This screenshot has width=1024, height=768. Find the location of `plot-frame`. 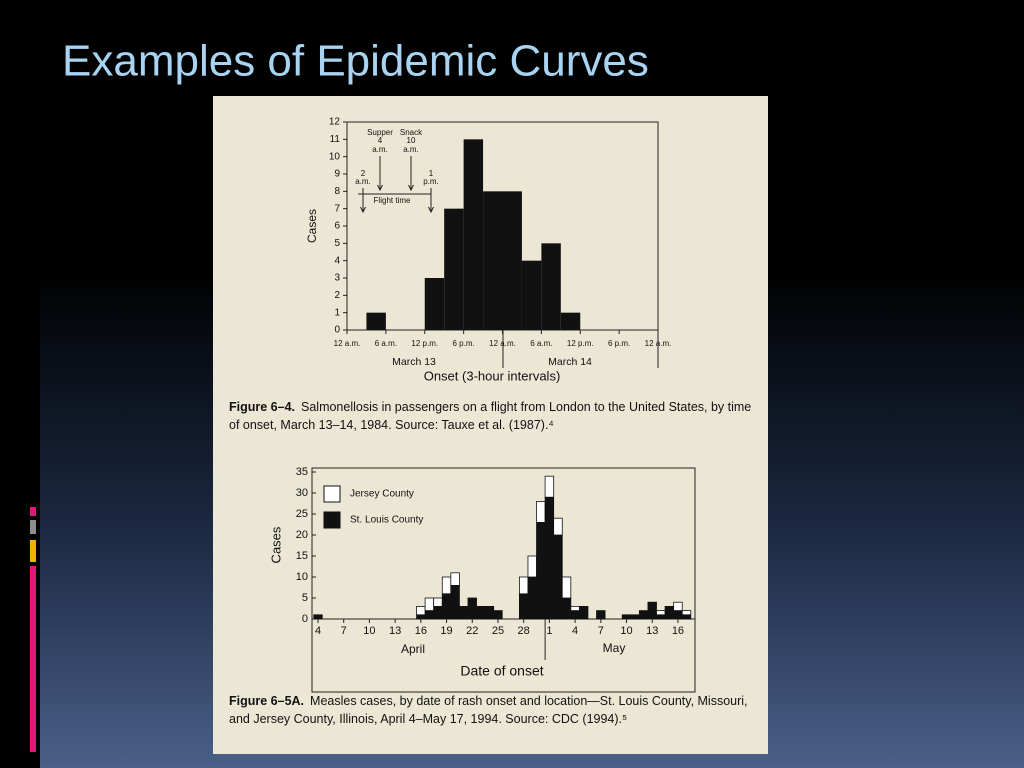

plot-frame is located at coordinates (503, 580).